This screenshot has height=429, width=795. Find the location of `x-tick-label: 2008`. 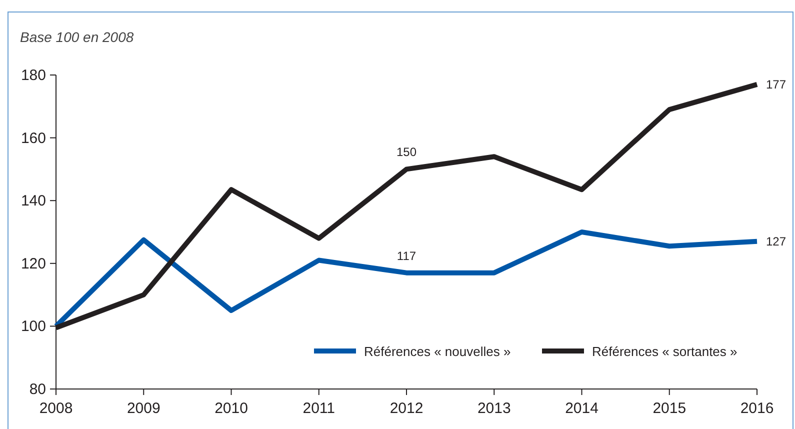

x-tick-label: 2008 is located at coordinates (56, 408).